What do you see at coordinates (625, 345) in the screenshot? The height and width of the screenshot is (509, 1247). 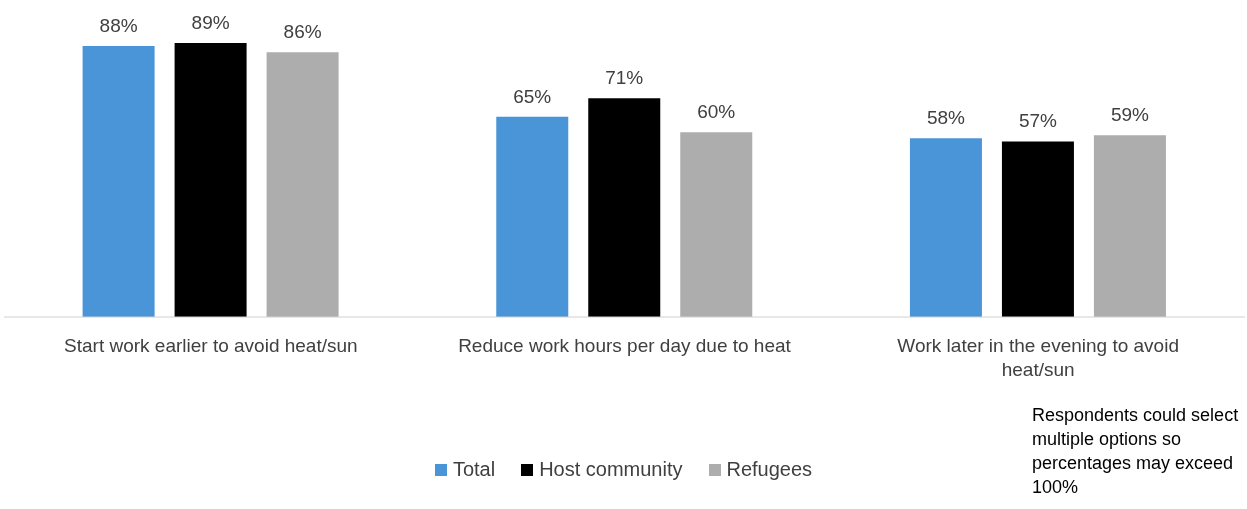 I see `x-tick-label: Reduce work hours per day due to heat` at bounding box center [625, 345].